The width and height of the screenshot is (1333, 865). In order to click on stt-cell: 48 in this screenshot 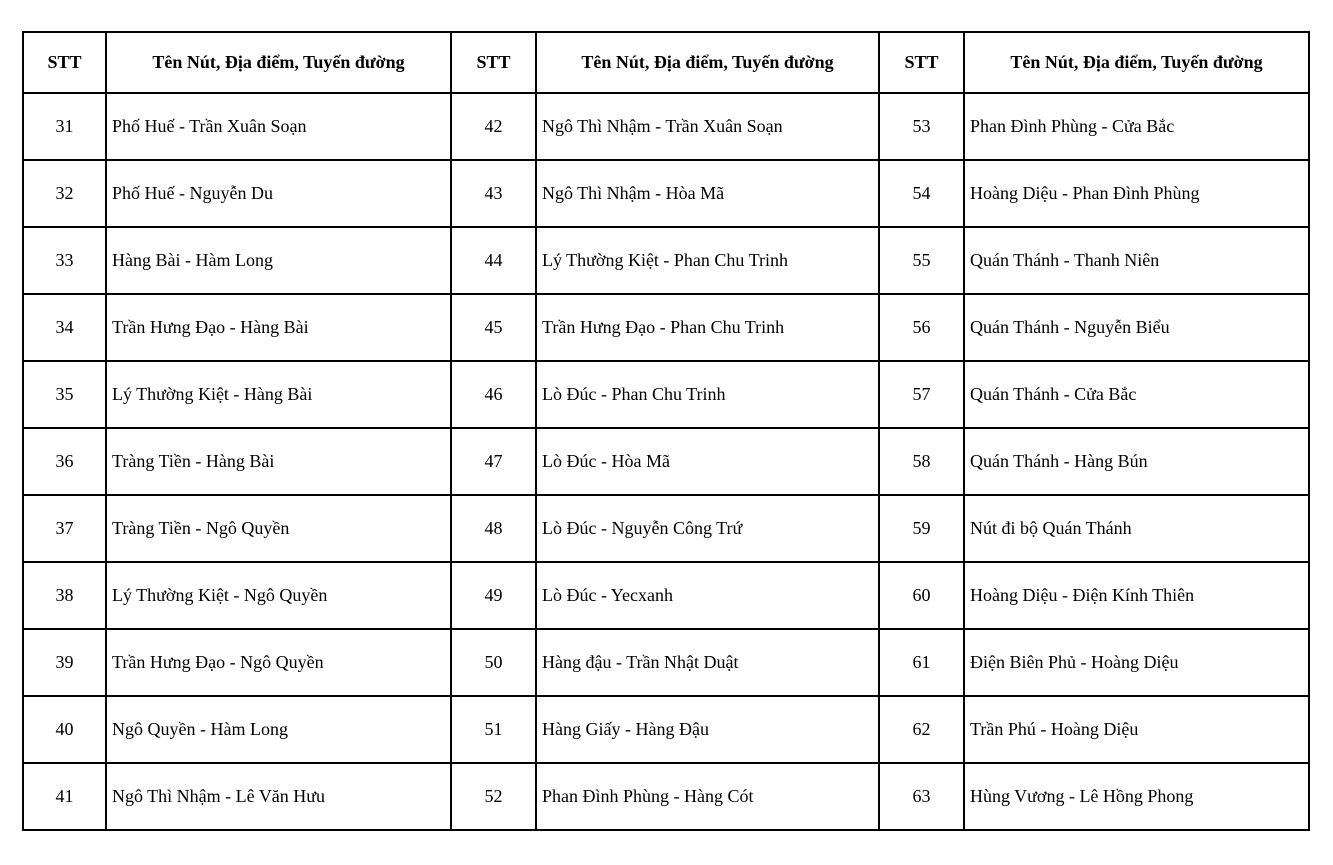, I will do `click(493, 528)`.